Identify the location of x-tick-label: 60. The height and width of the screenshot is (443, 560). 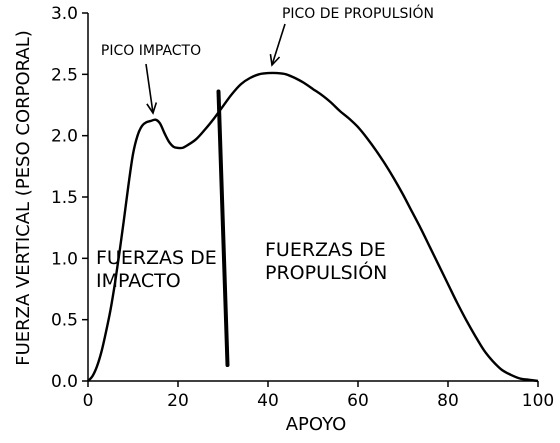
(358, 401).